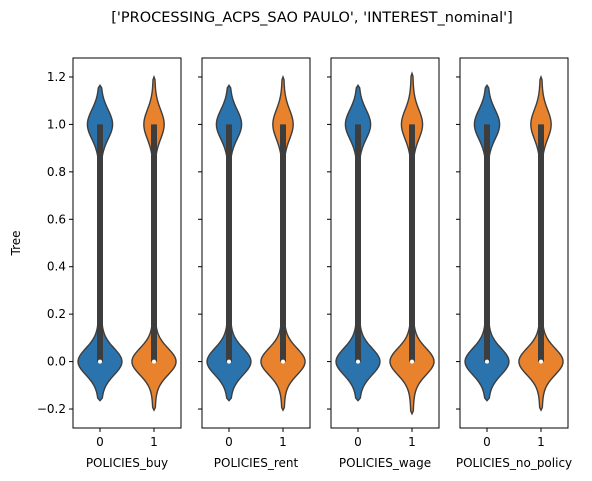 The height and width of the screenshot is (481, 592). I want to click on x-axis-label: POLICIES_no_policy, so click(514, 463).